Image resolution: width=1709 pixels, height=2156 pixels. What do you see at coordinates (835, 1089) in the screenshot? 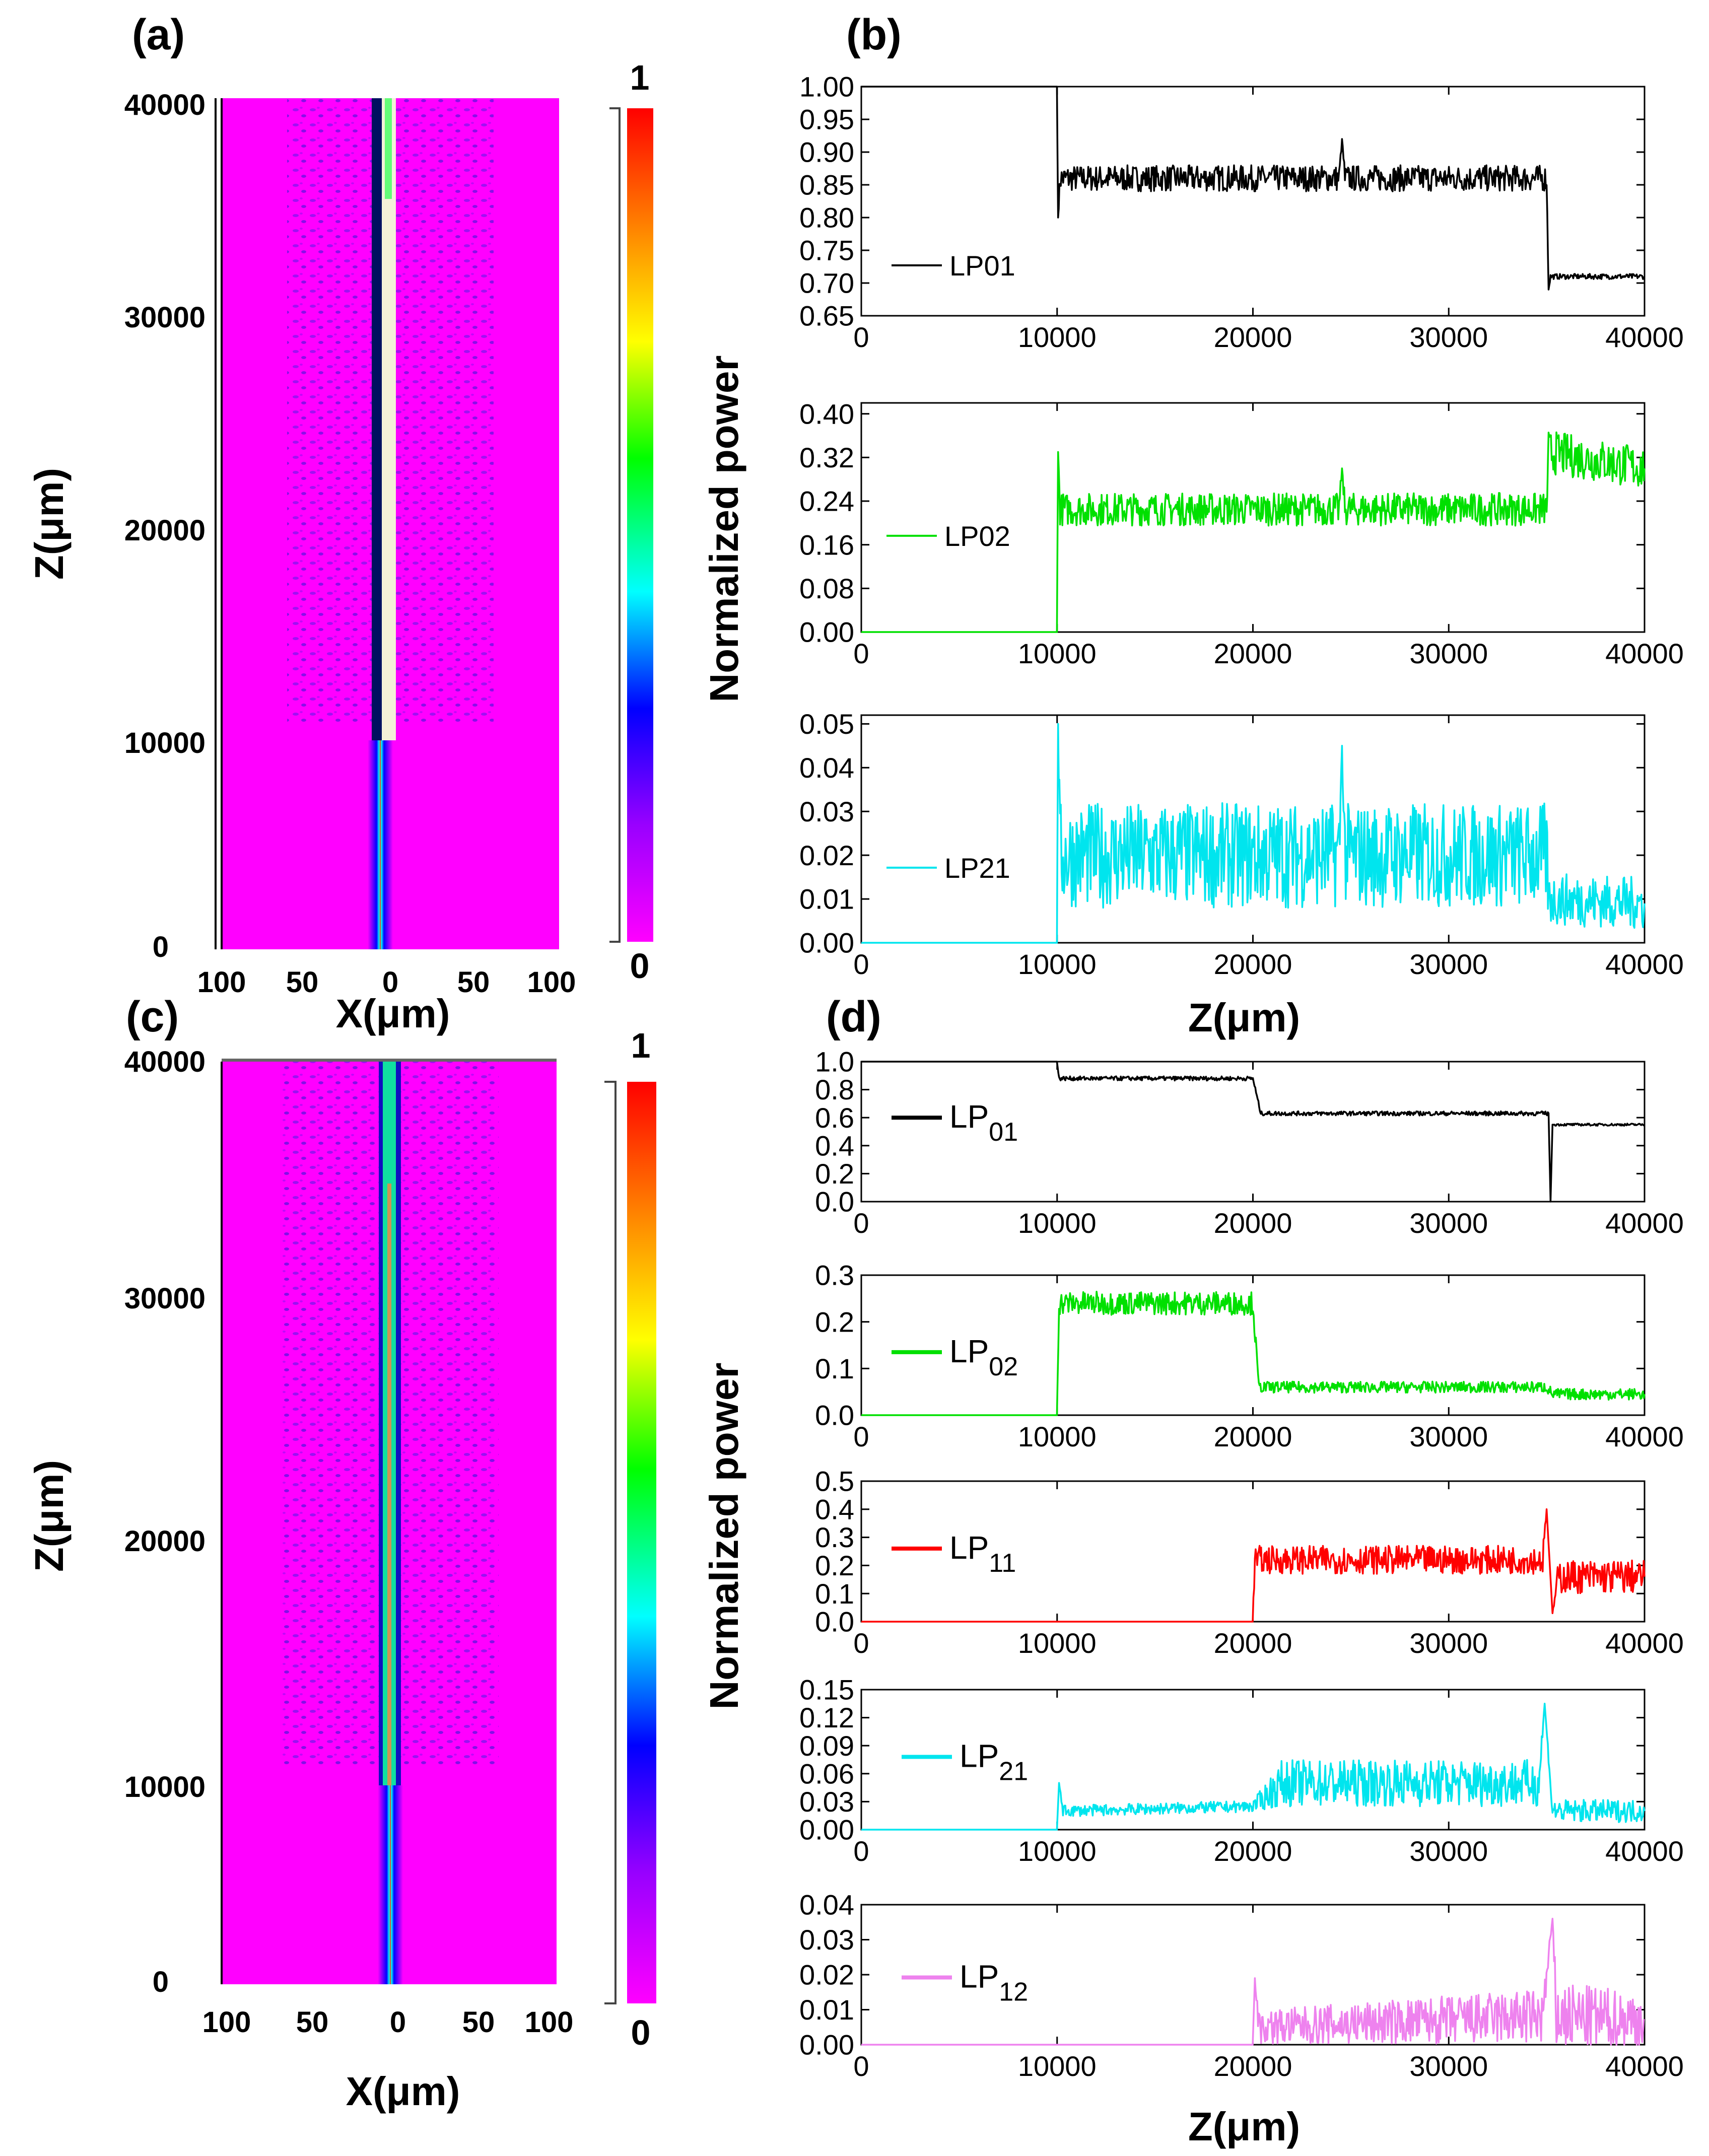
I see `y-tick-label: 0.8` at bounding box center [835, 1089].